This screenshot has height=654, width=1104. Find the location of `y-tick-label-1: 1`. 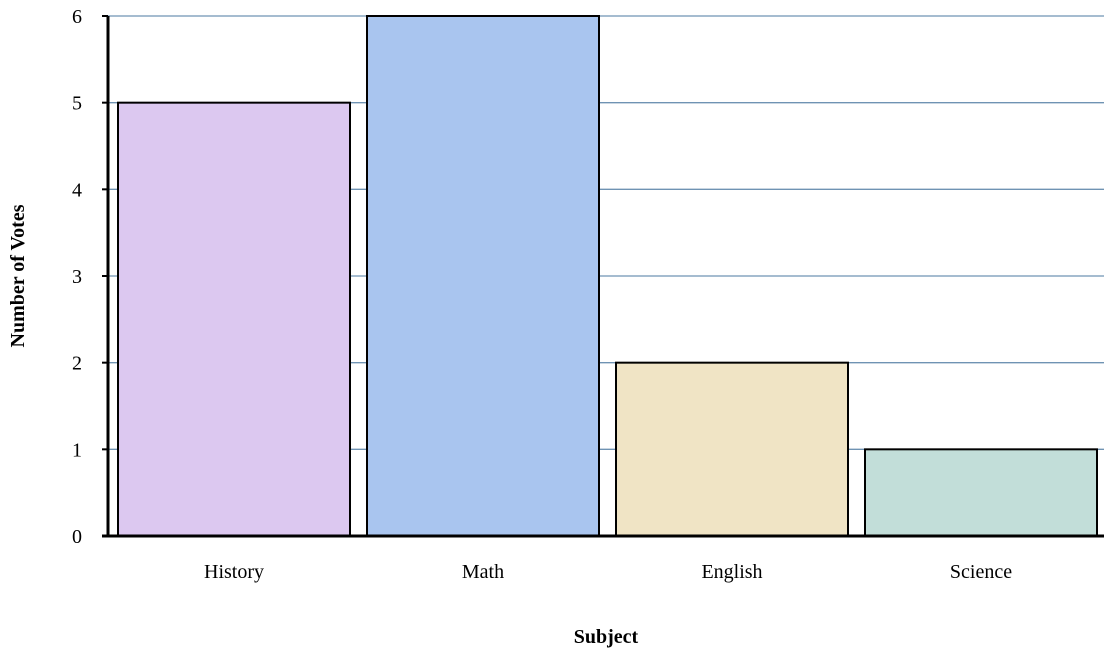

y-tick-label-1: 1 is located at coordinates (77, 450).